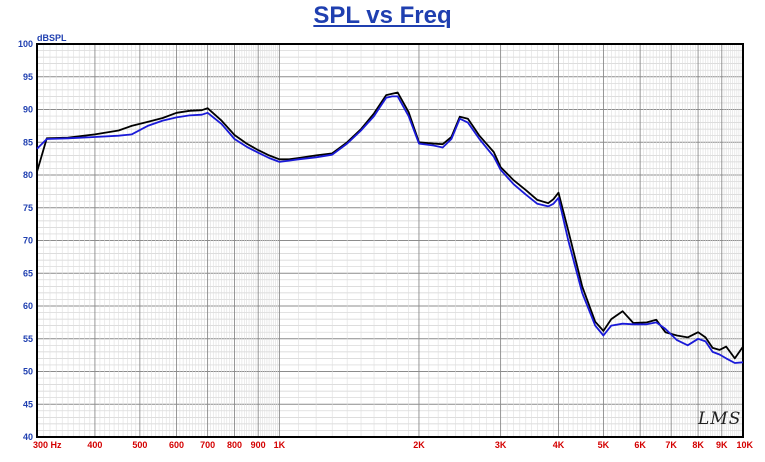 This screenshot has width=765, height=462. What do you see at coordinates (28, 142) in the screenshot?
I see `y-tick-label: 85` at bounding box center [28, 142].